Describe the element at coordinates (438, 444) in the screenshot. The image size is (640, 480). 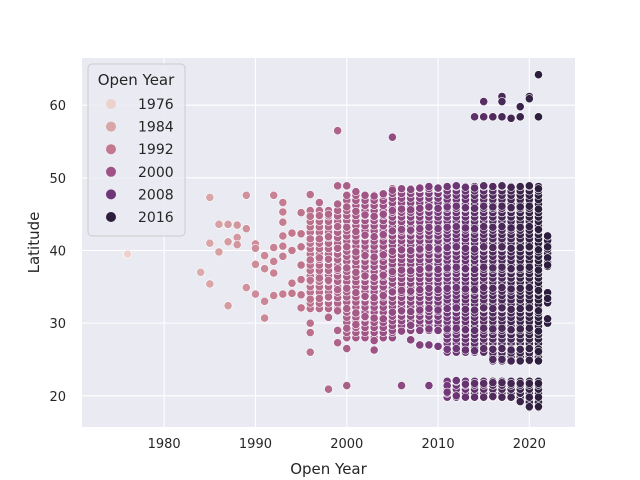
I see `x-tick-label: 2010` at that location.